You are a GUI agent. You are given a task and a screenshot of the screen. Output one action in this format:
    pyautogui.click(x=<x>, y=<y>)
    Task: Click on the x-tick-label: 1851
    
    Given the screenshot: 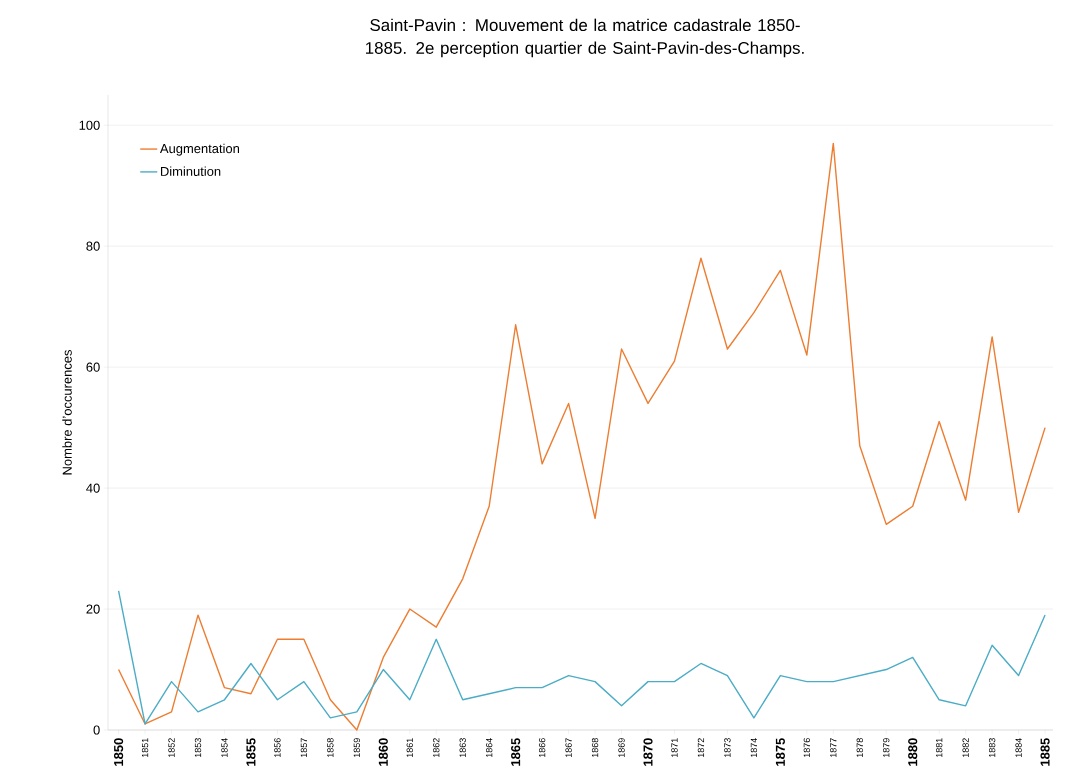 What is the action you would take?
    pyautogui.click(x=145, y=748)
    